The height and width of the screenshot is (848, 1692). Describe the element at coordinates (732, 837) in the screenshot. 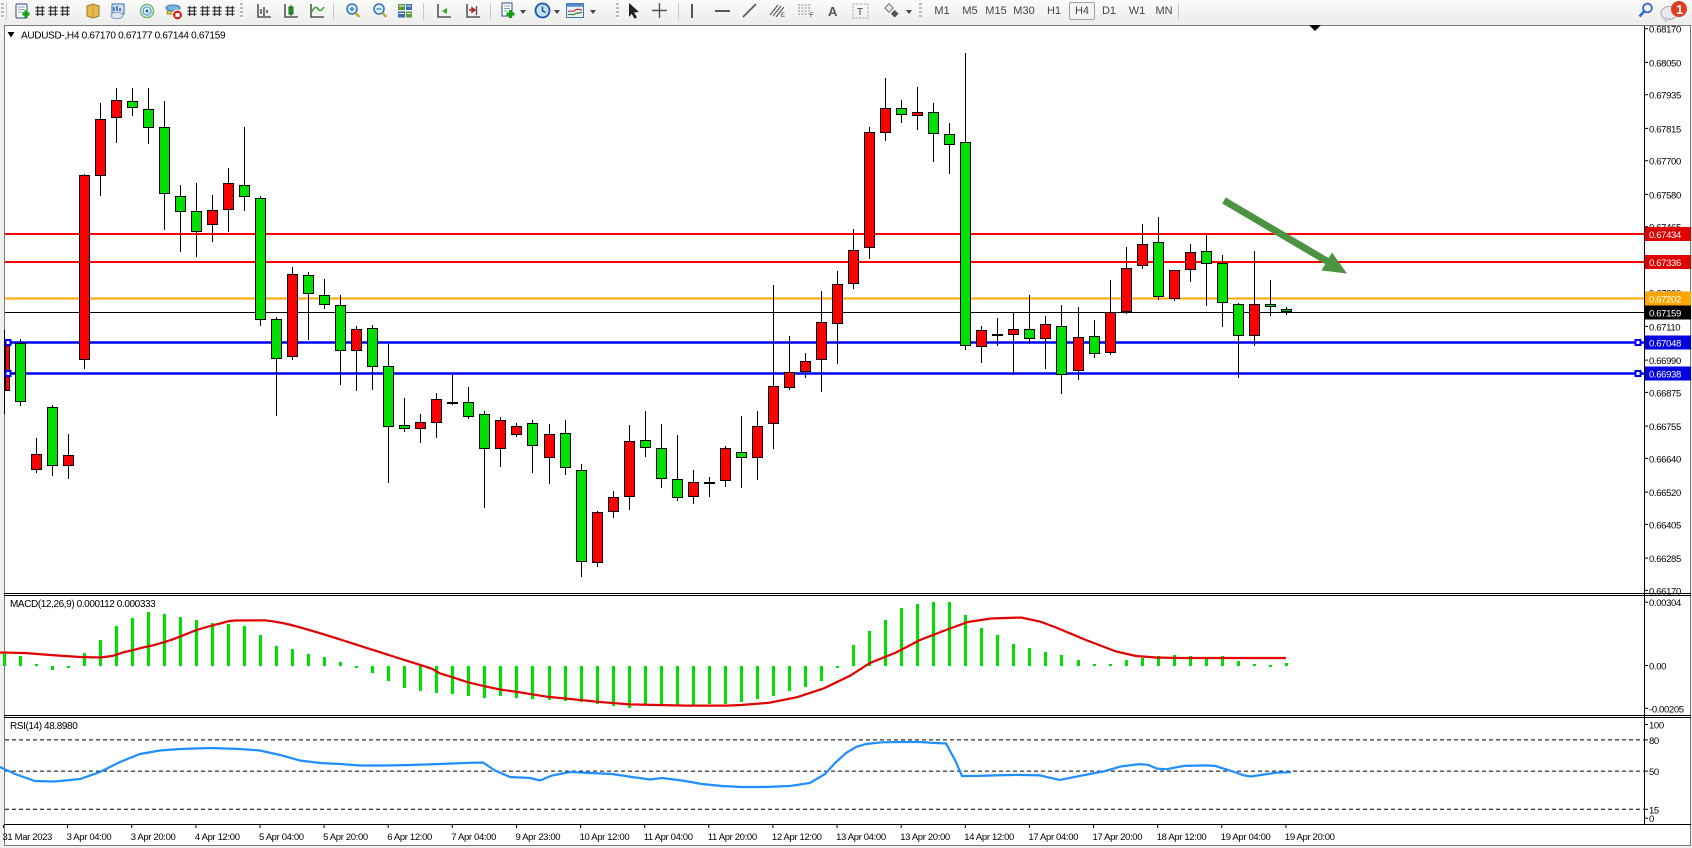

I see `svg-text: 11 Apr 20:00` at that location.